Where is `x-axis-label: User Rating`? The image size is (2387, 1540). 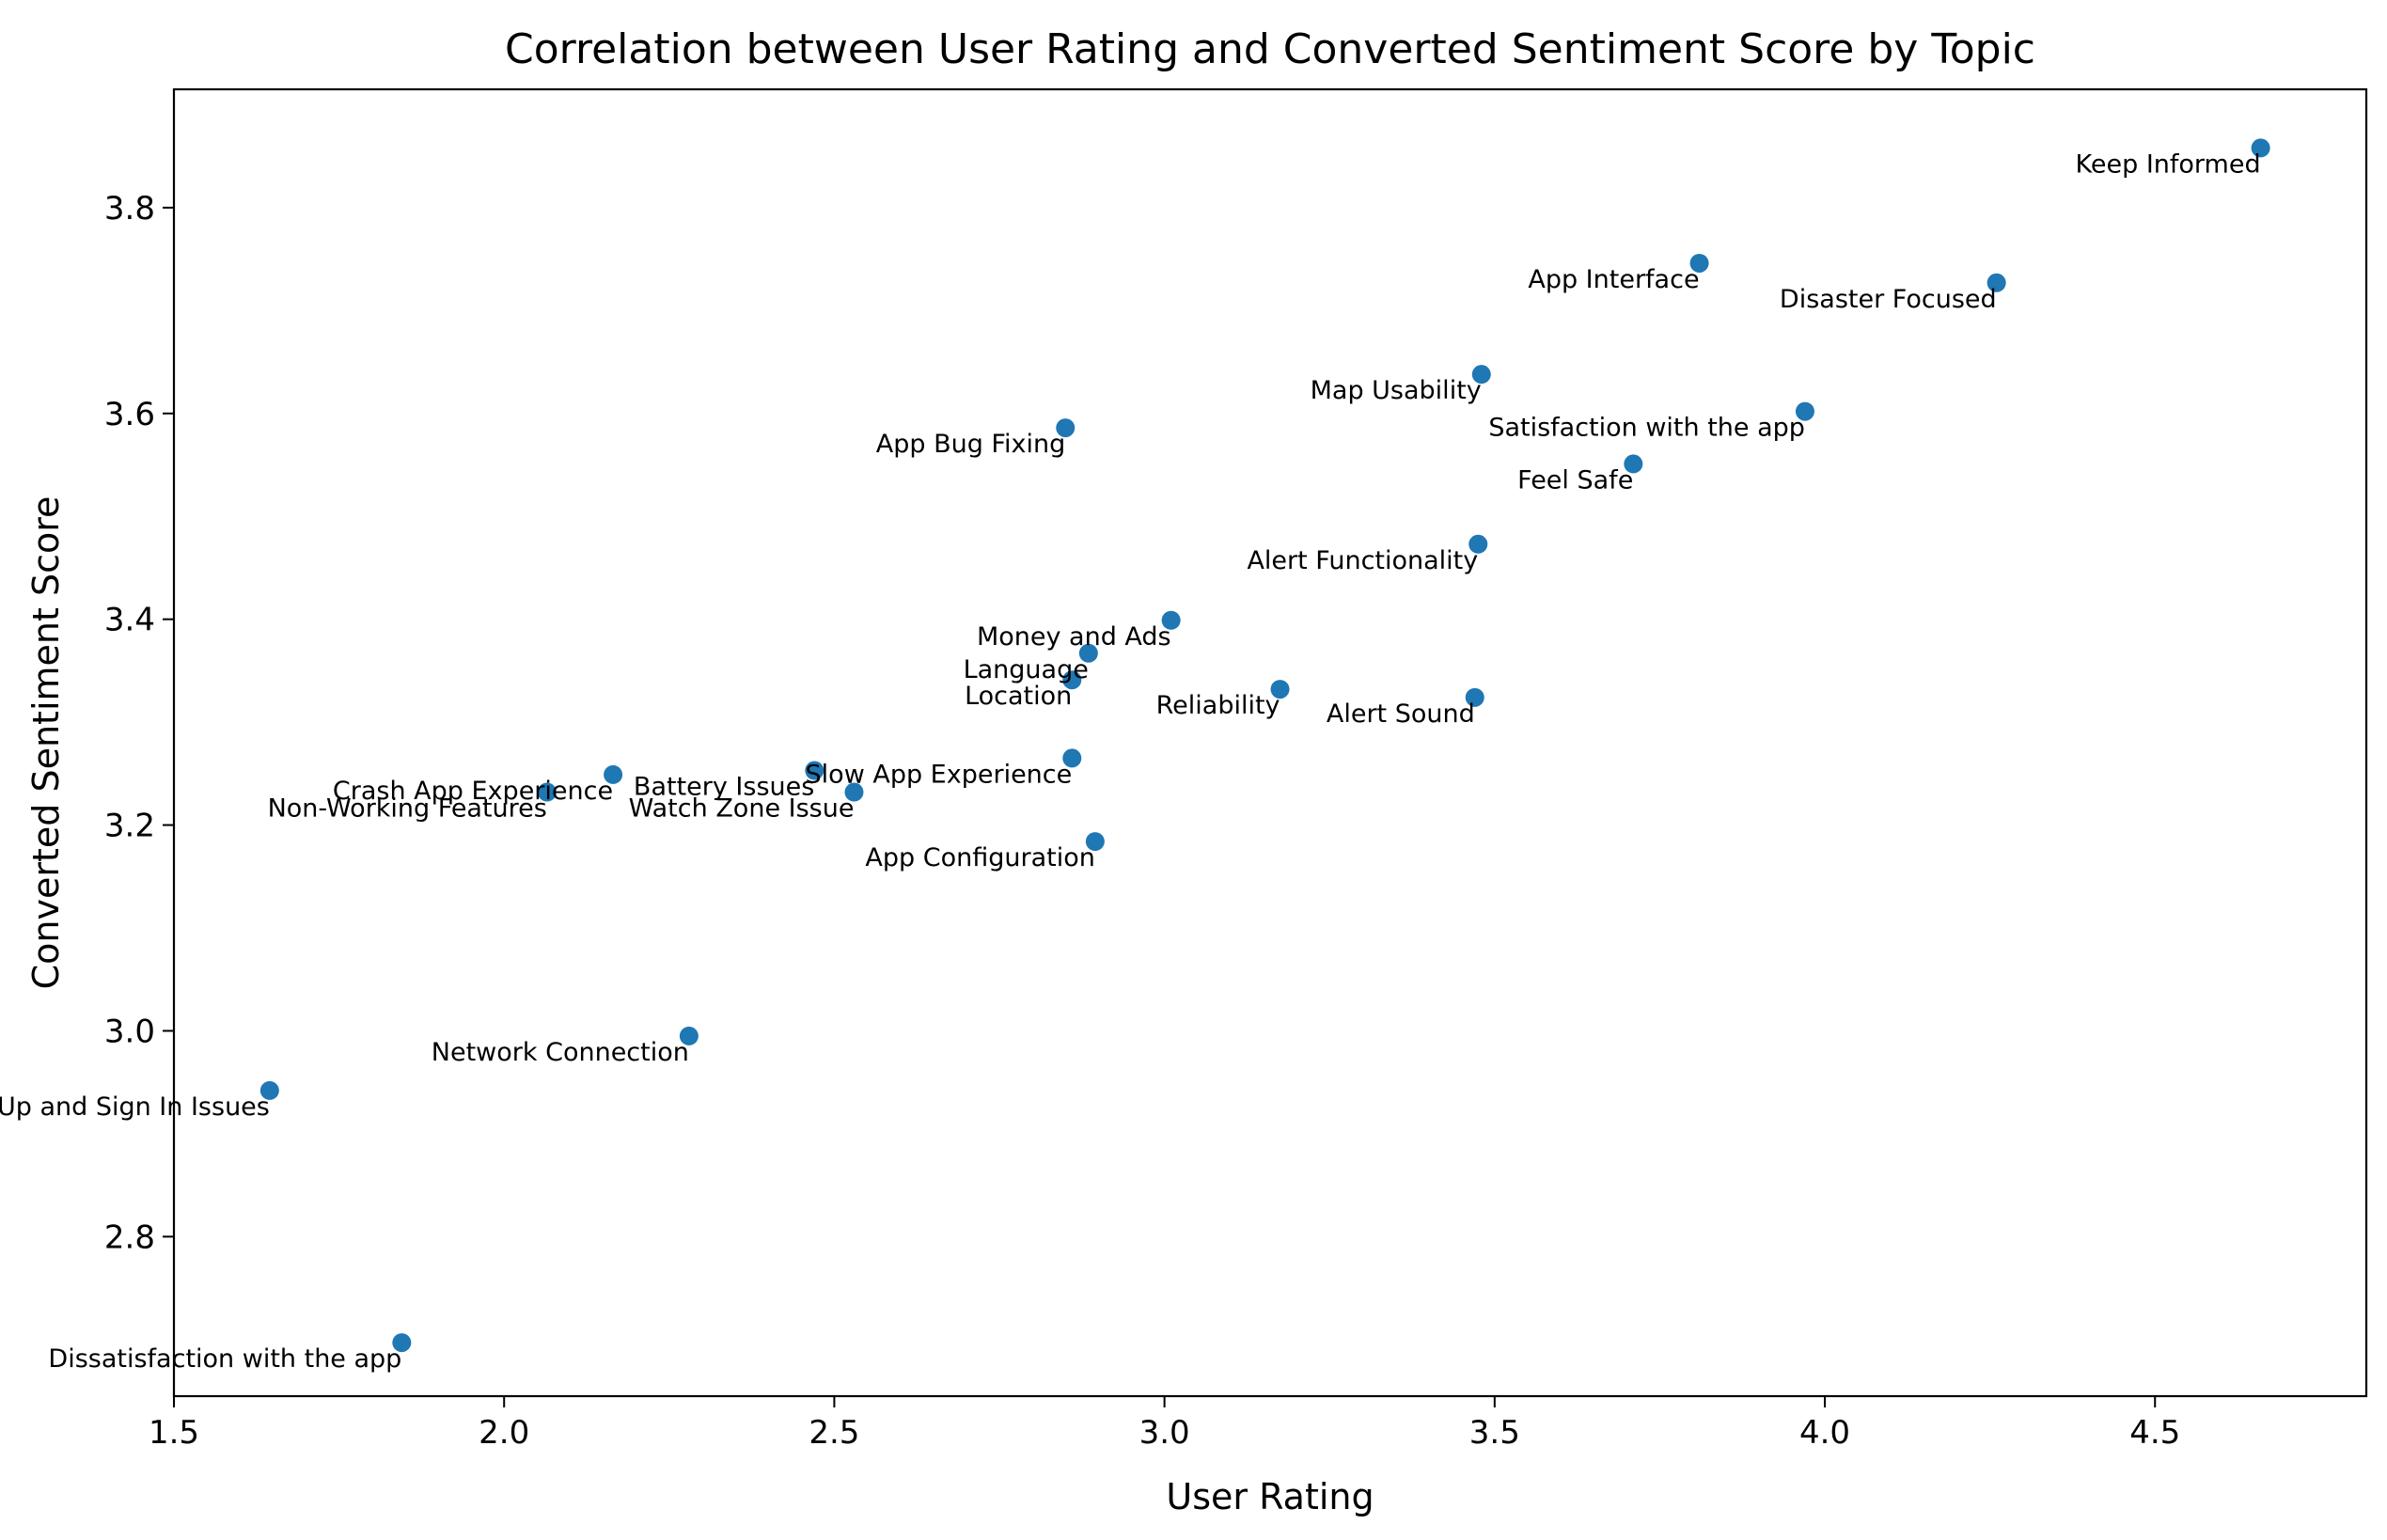
x-axis-label: User Rating is located at coordinates (1270, 1496).